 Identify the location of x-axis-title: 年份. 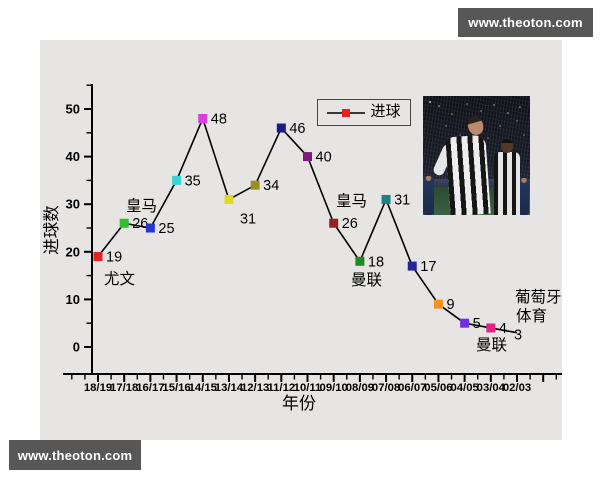
(299, 403).